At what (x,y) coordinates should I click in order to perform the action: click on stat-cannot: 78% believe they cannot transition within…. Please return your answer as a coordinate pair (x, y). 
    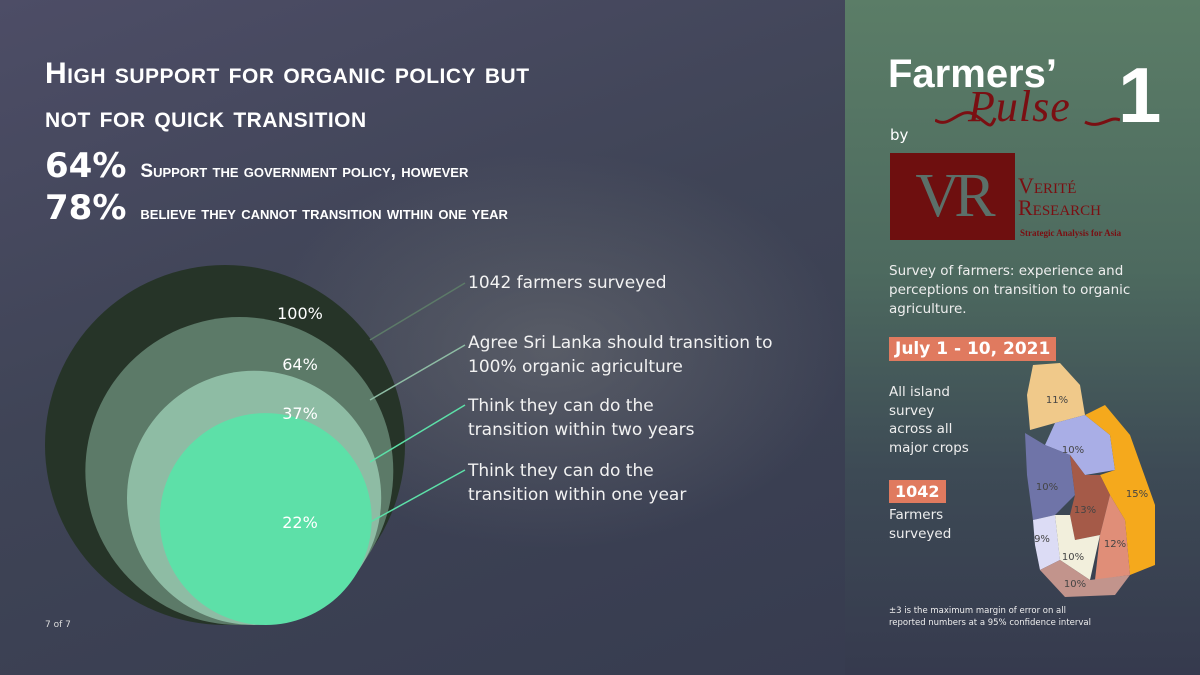
    Looking at the image, I should click on (276, 208).